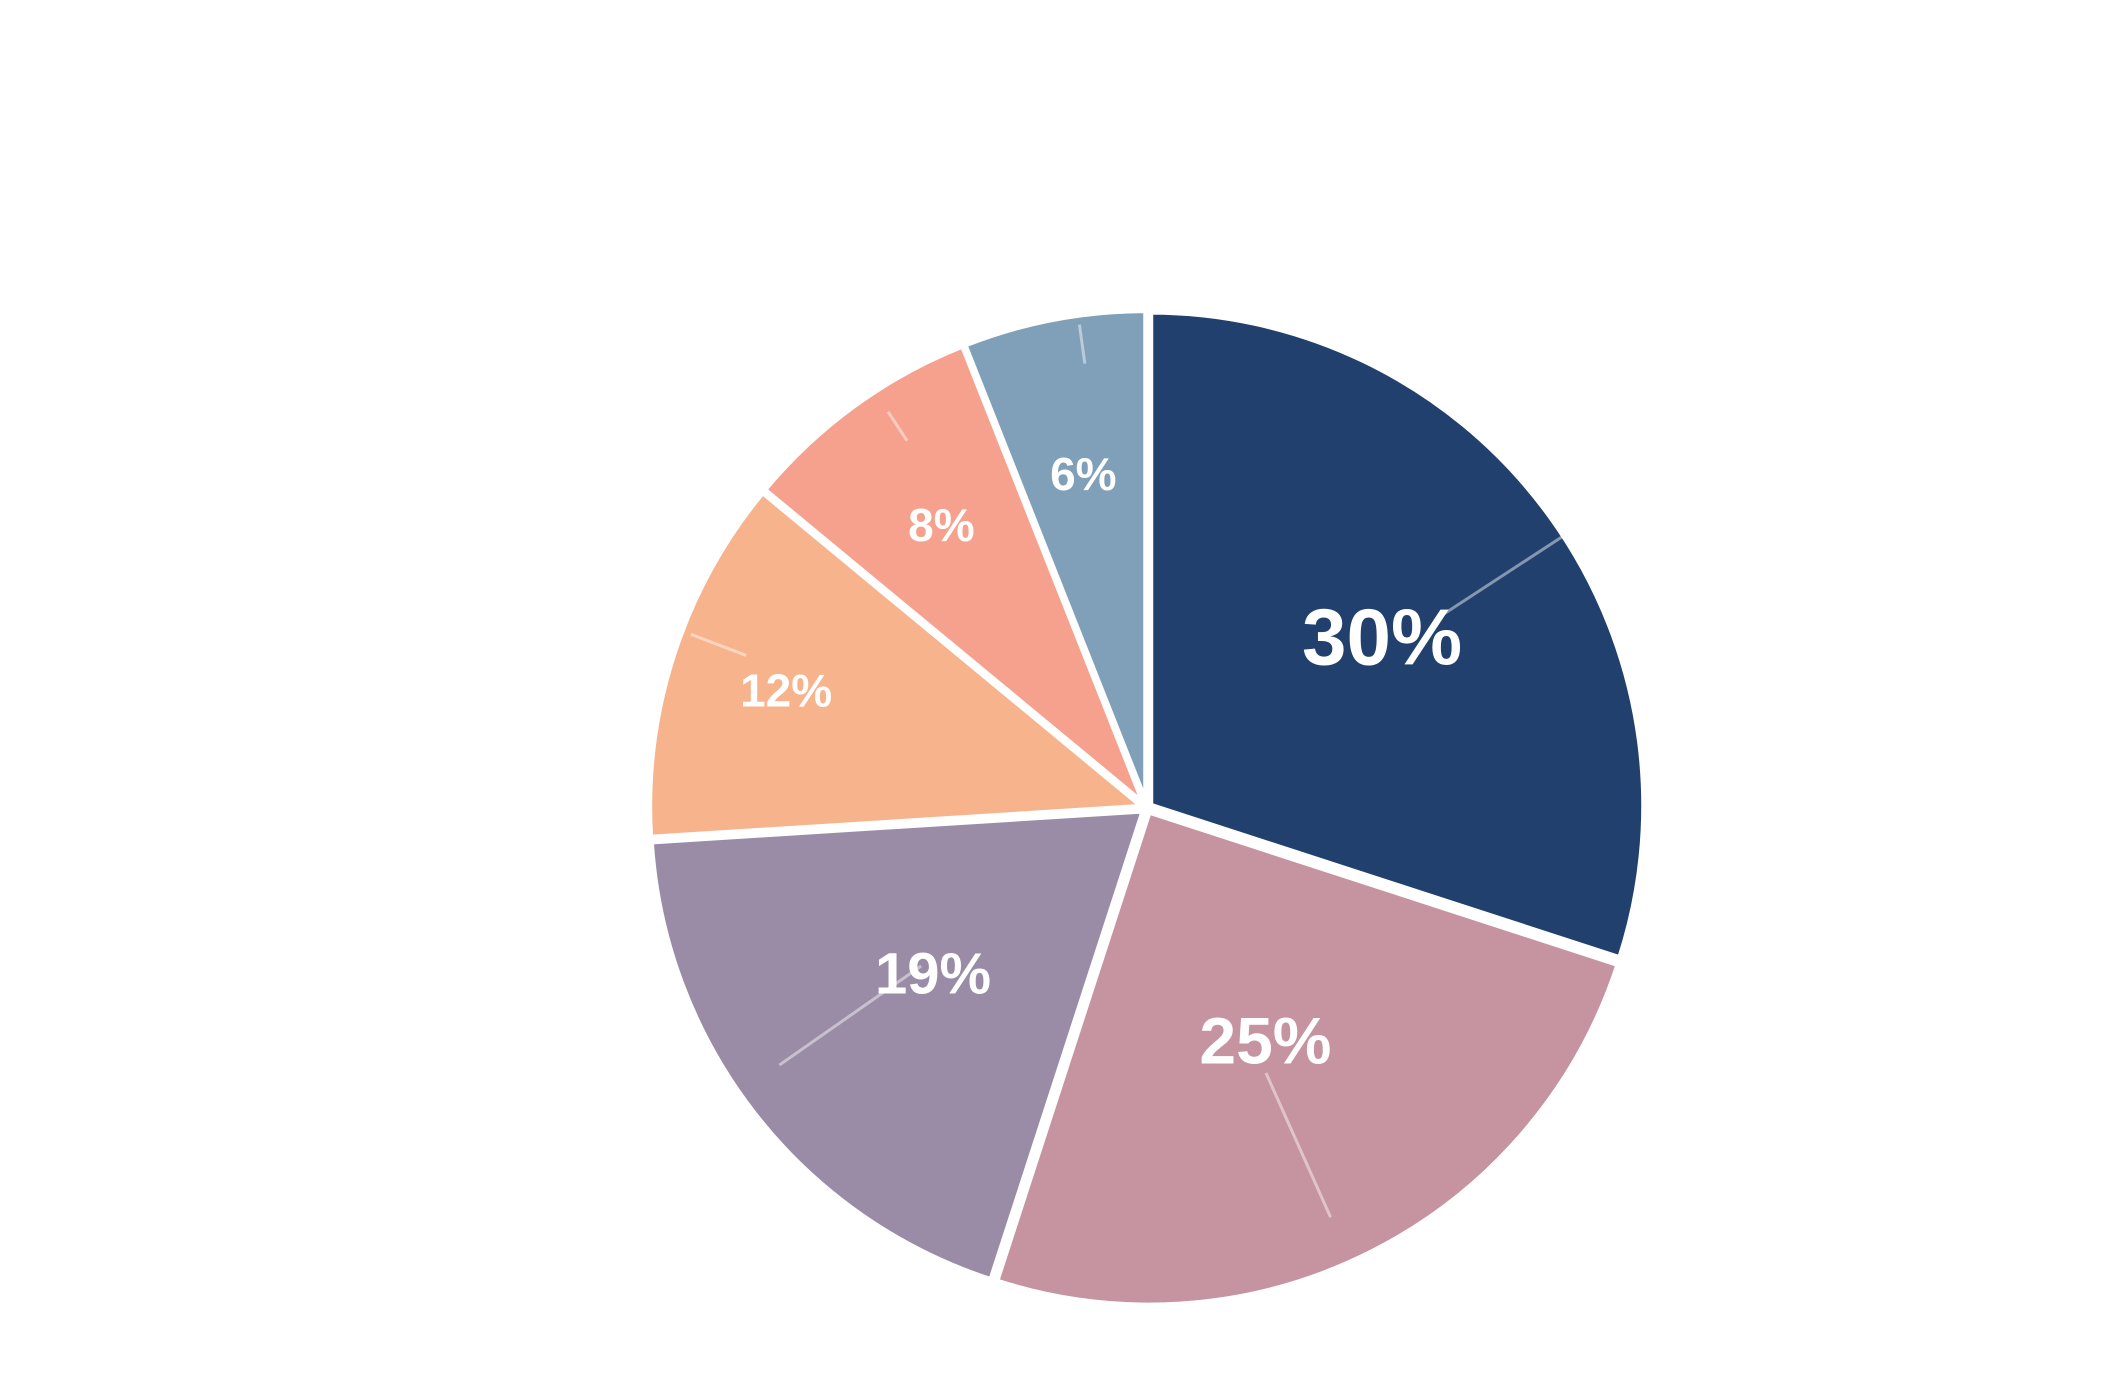  I want to click on slice-label: 12%, so click(786, 691).